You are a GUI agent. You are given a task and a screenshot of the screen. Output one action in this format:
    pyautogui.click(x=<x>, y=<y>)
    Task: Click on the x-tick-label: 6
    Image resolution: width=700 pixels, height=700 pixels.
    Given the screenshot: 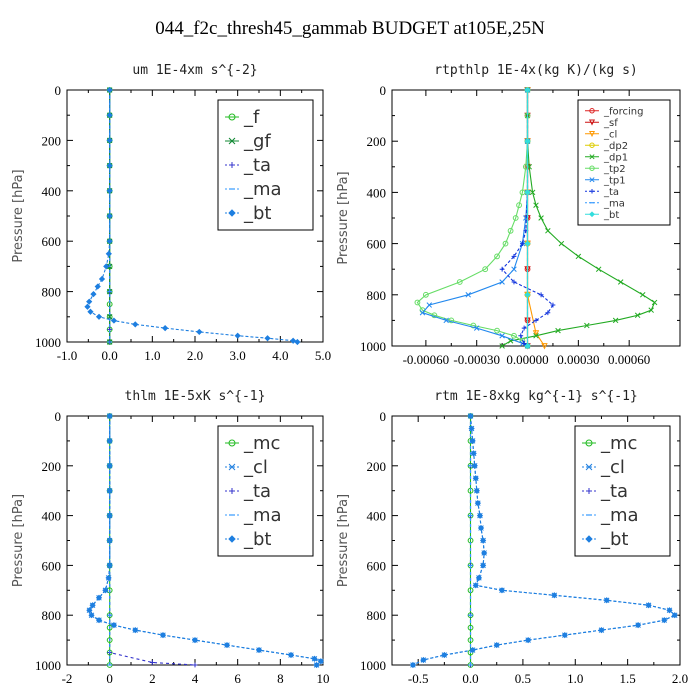 What is the action you would take?
    pyautogui.click(x=237, y=678)
    